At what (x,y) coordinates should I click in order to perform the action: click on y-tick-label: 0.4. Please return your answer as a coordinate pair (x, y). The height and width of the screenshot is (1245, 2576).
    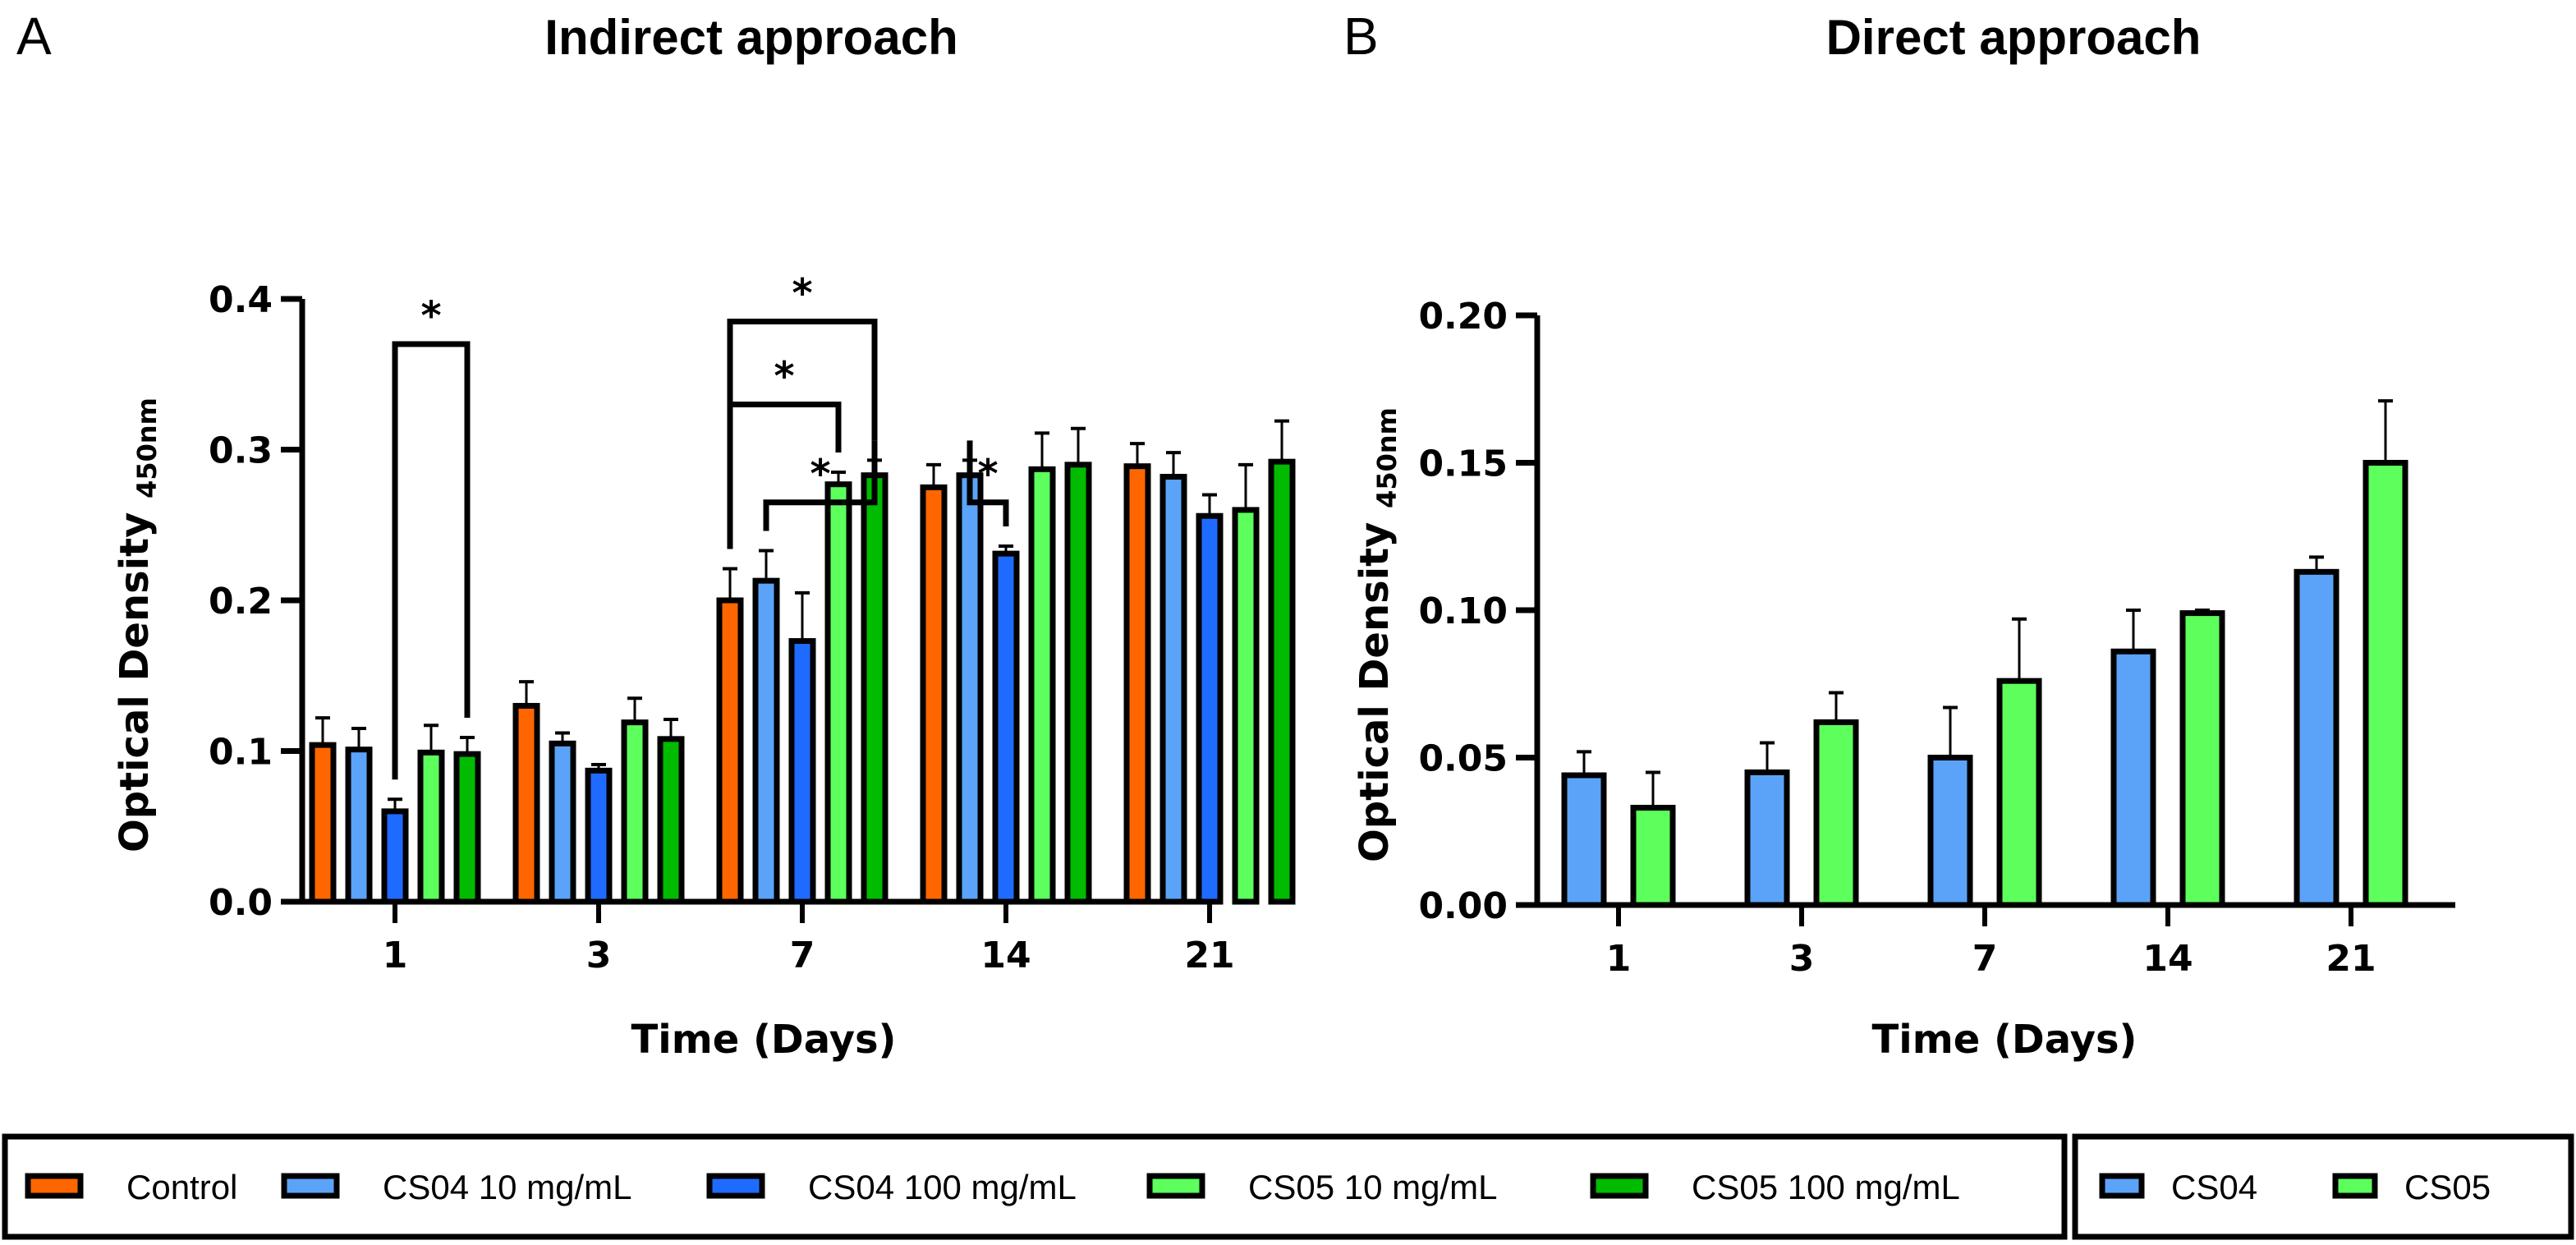
    Looking at the image, I should click on (241, 300).